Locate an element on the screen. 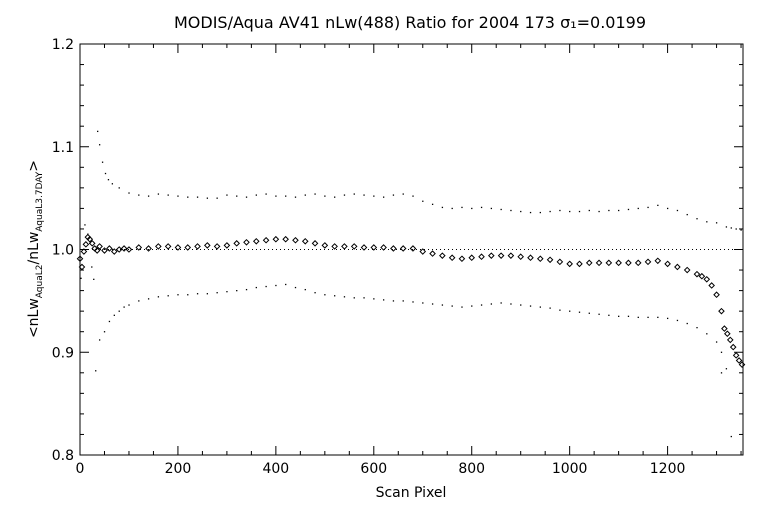 This screenshot has height=512, width=768. x-tick-label: 1200 is located at coordinates (668, 469).